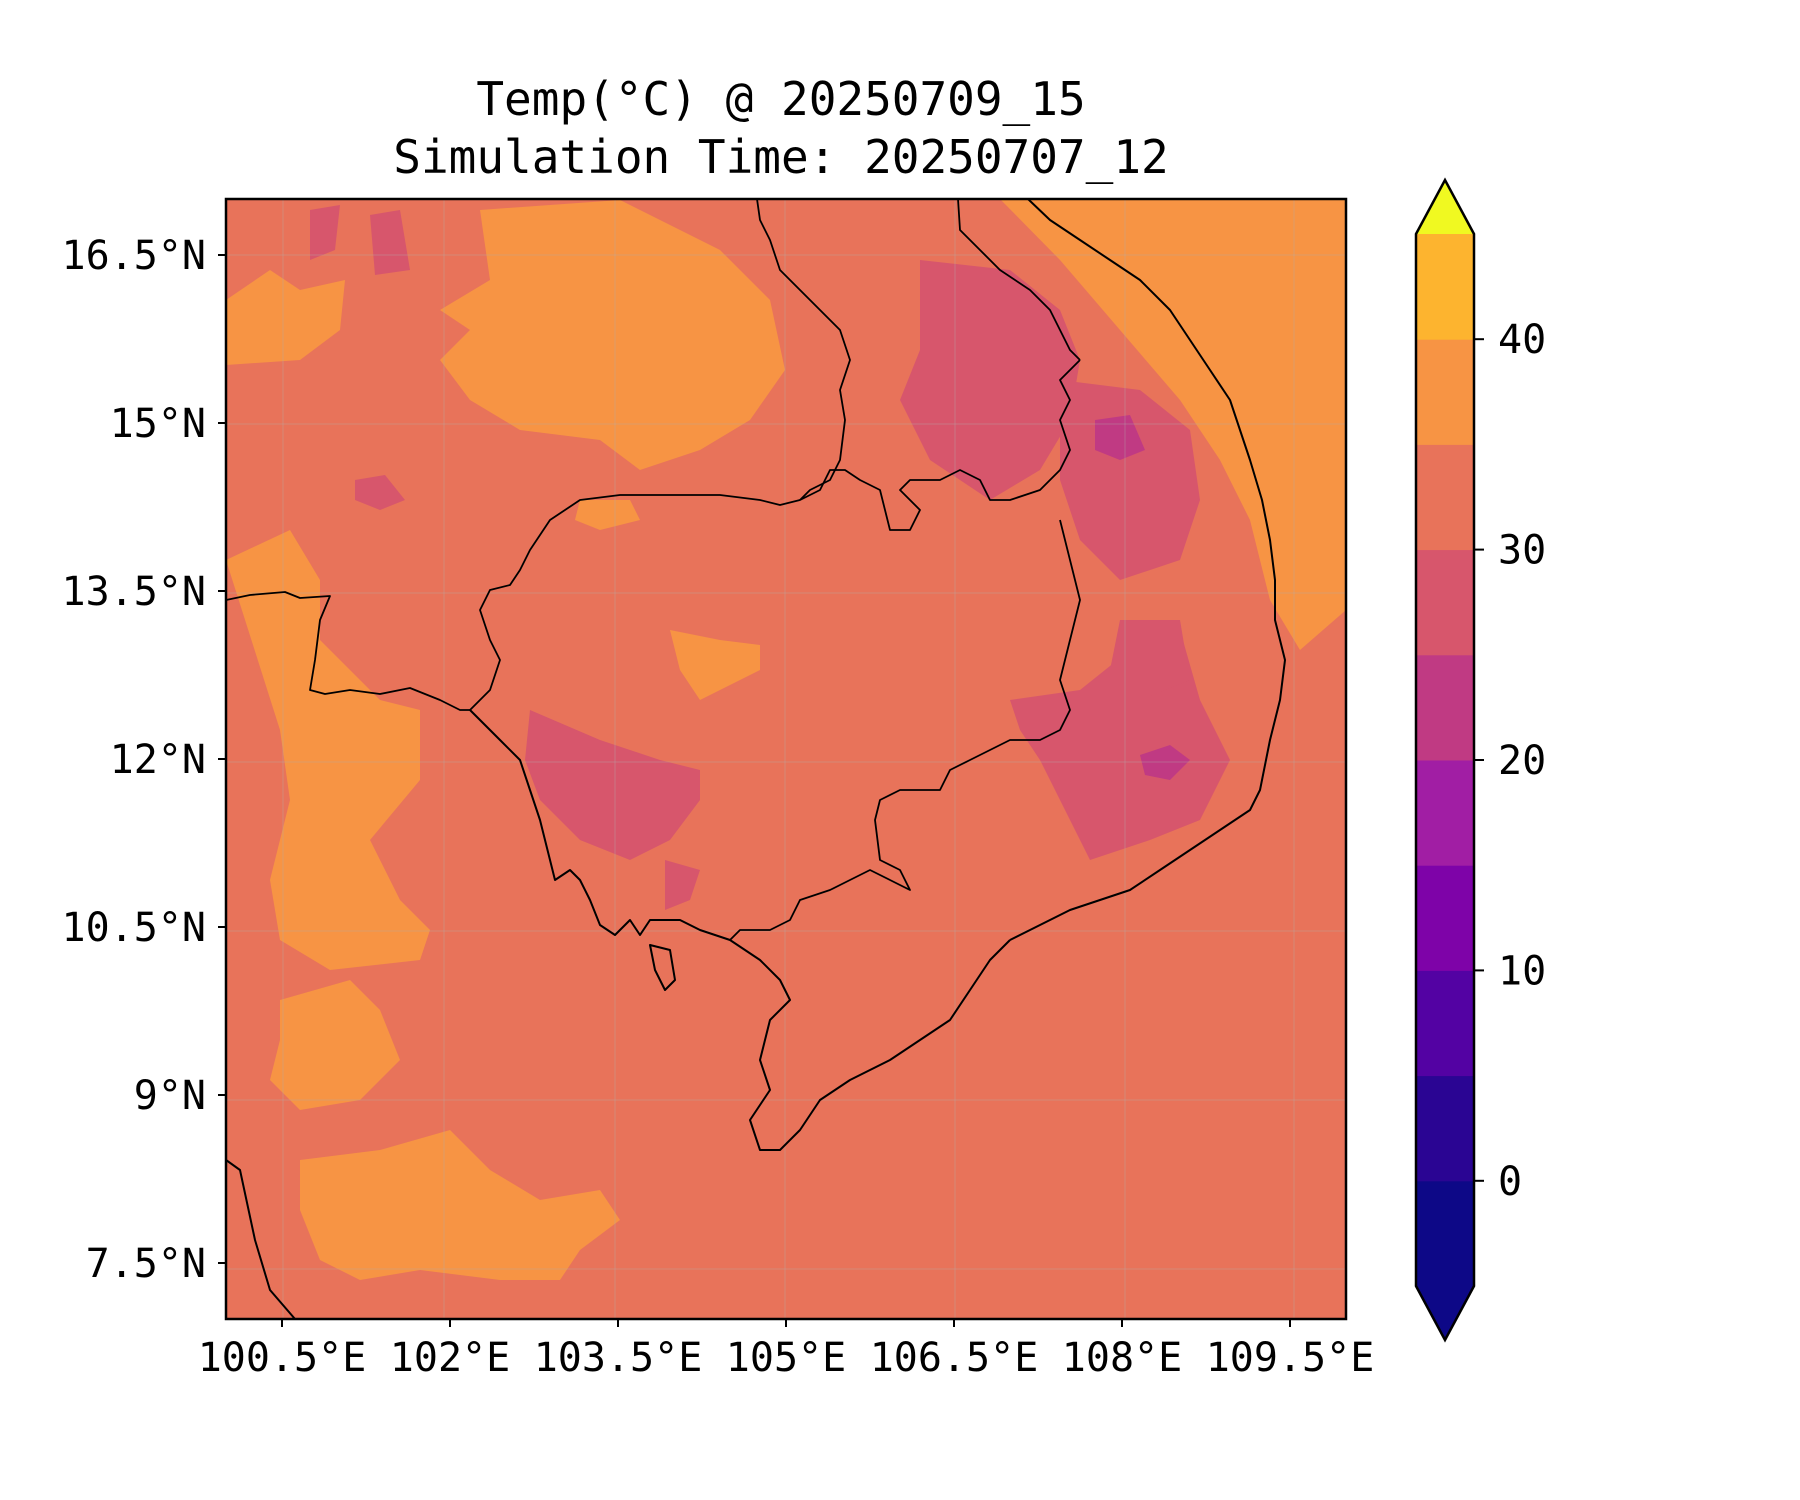  Describe the element at coordinates (715, 665) in the screenshot. I see `warm-zone-central` at that location.